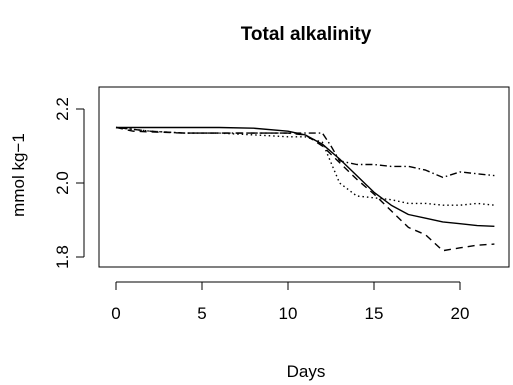  What do you see at coordinates (62, 257) in the screenshot?
I see `y-tick-label: 1.8` at bounding box center [62, 257].